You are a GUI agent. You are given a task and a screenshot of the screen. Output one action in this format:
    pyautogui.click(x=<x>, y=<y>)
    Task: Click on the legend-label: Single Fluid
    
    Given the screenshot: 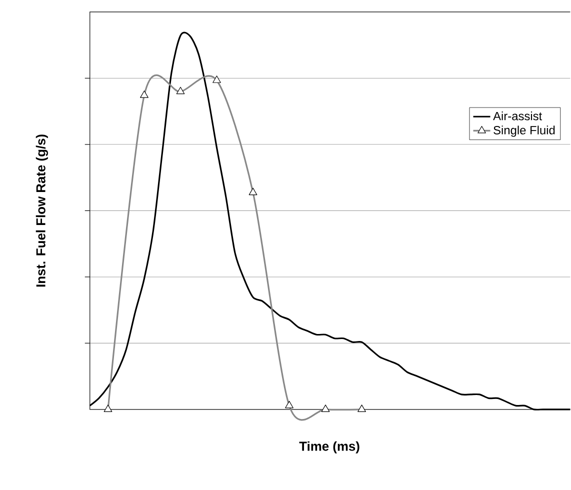 What is the action you would take?
    pyautogui.click(x=524, y=131)
    